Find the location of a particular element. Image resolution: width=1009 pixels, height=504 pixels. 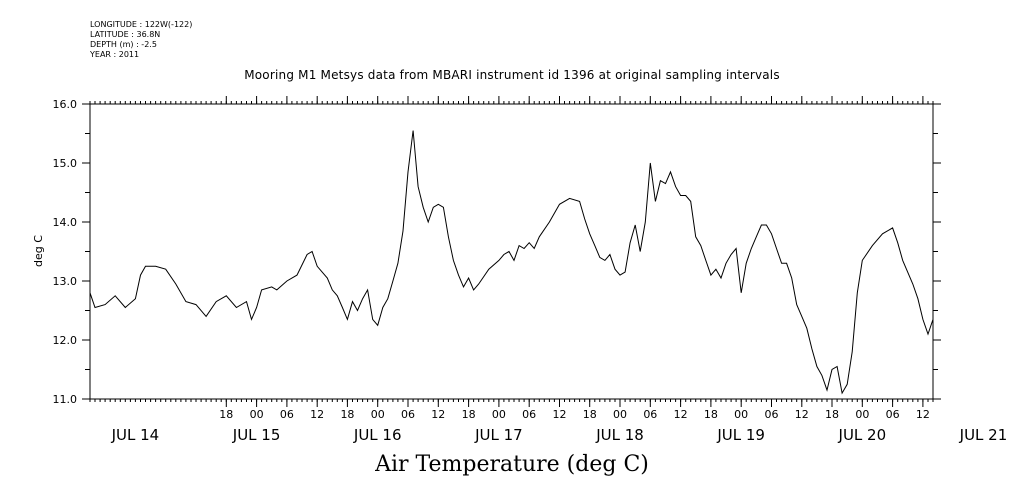

year-label: YEAR : 2011 is located at coordinates (115, 54).